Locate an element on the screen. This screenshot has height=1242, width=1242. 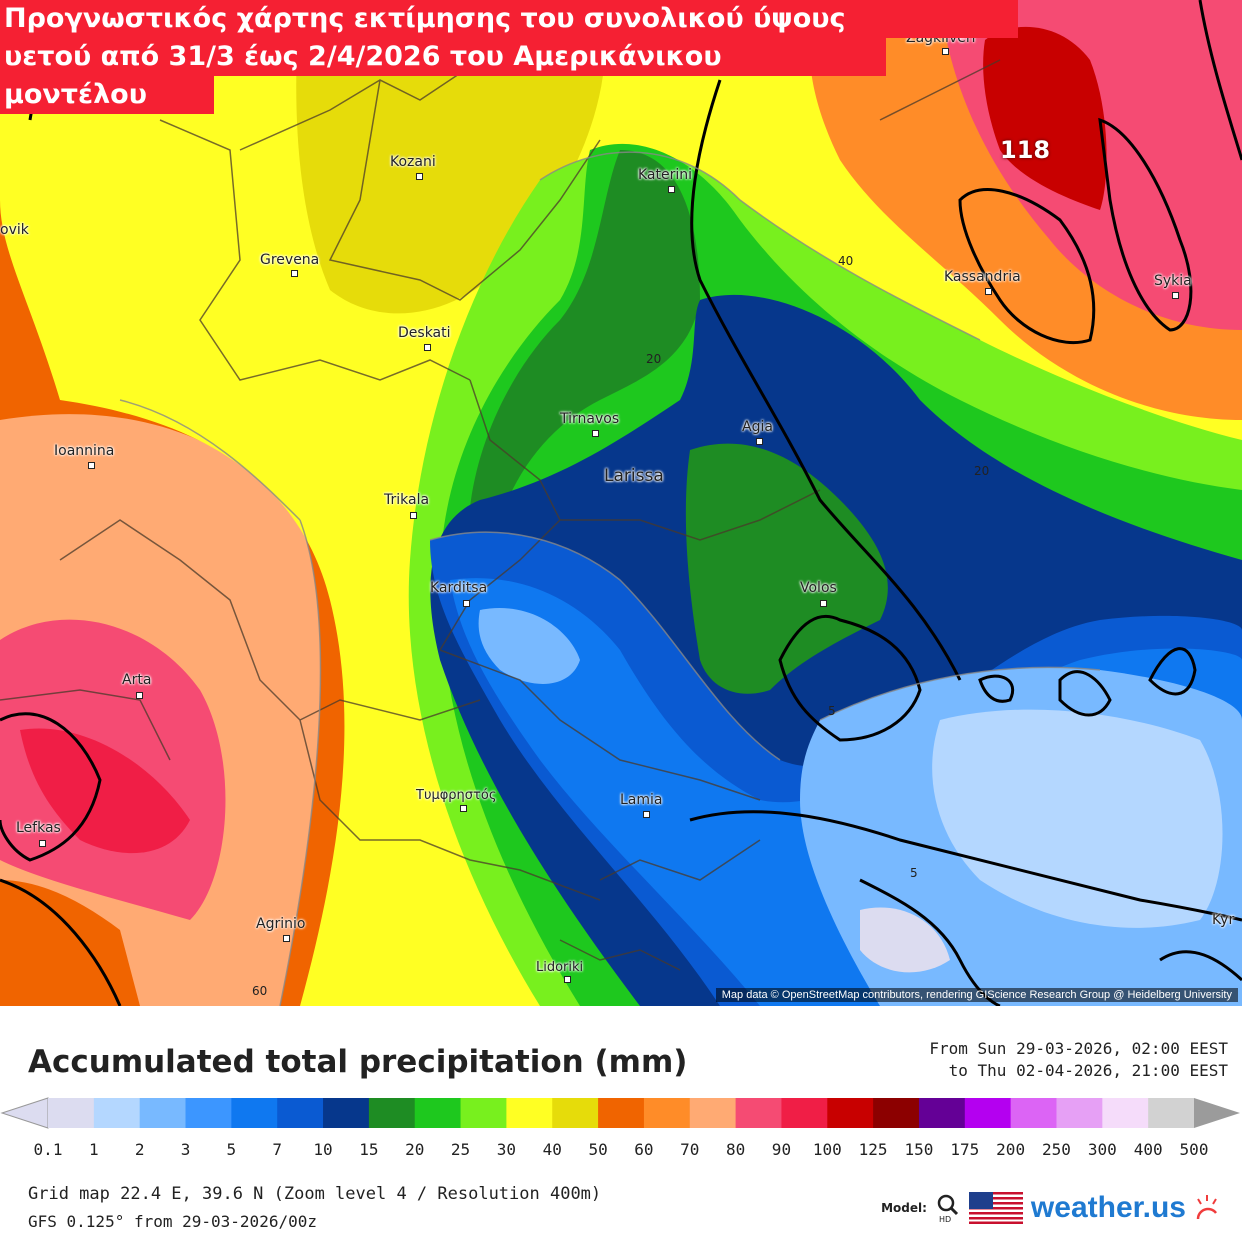
city-label-katerini: Katerini is located at coordinates (665, 175).